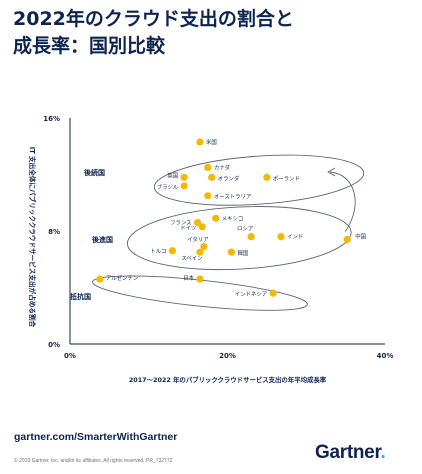 The height and width of the screenshot is (474, 422). I want to click on group-label: 後進国, so click(102, 239).